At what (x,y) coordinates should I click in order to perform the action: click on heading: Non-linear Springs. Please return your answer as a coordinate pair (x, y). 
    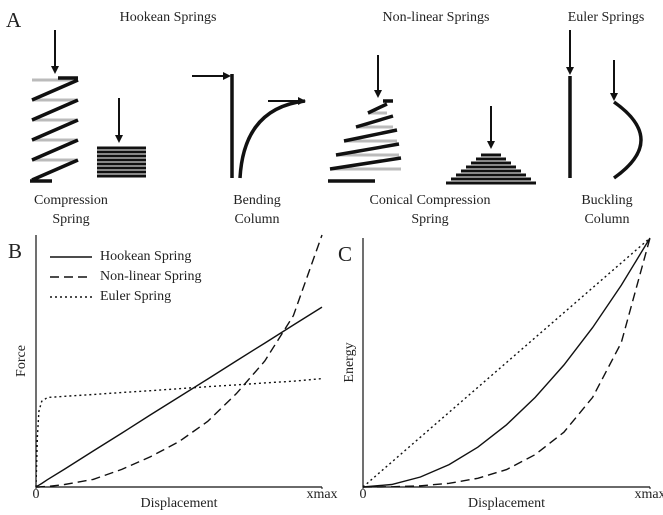
    Looking at the image, I should click on (436, 17).